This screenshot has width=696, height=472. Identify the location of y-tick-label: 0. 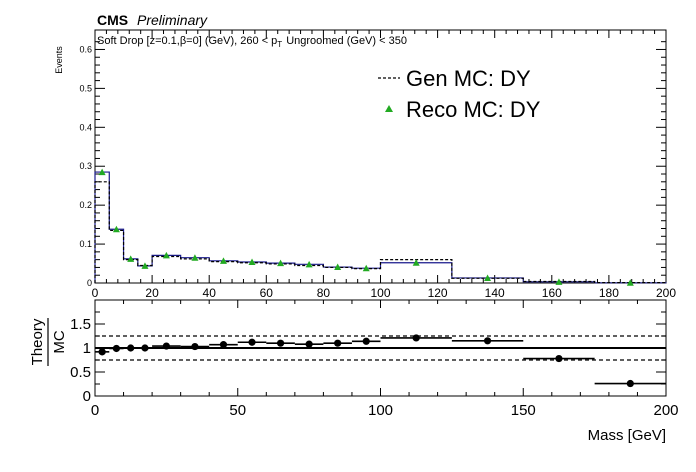
(89, 283).